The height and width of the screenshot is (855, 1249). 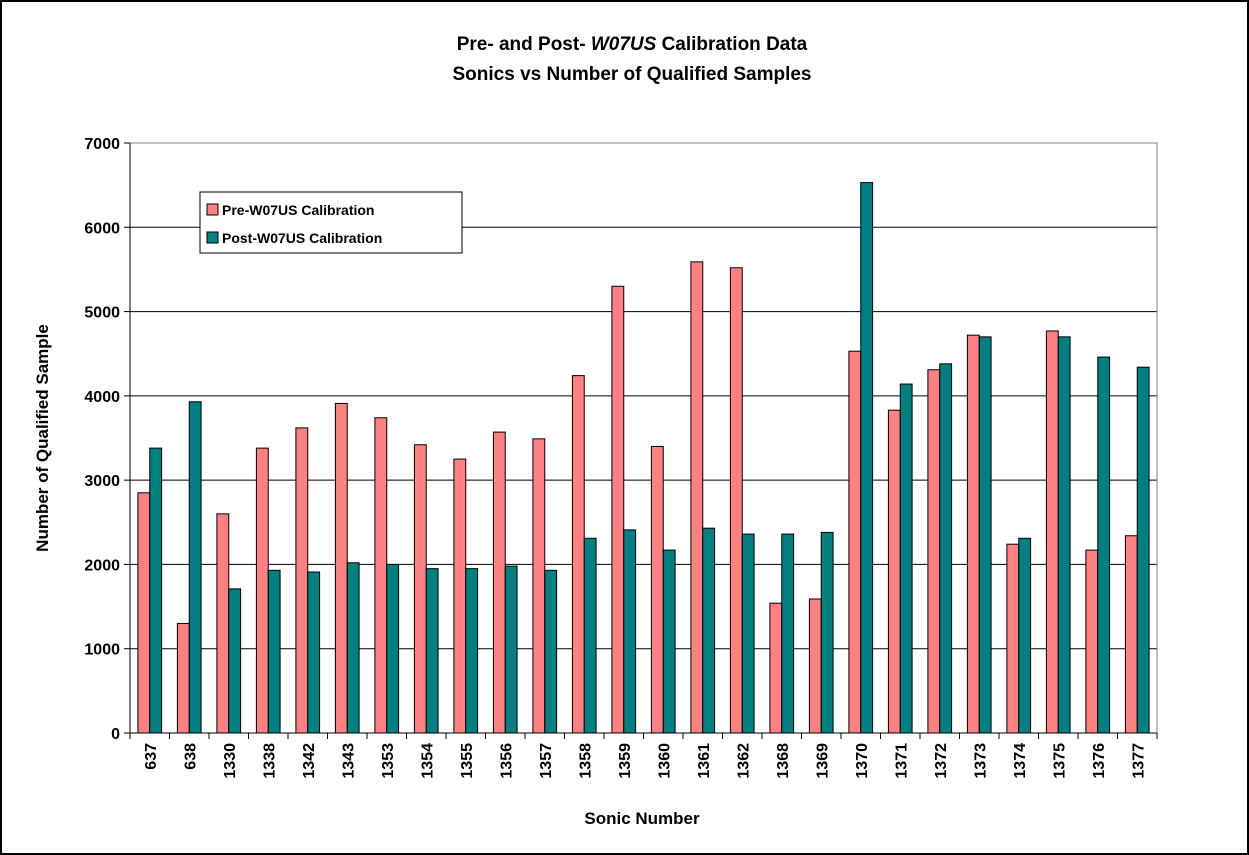 What do you see at coordinates (102, 228) in the screenshot?
I see `y-tick-label: 6000` at bounding box center [102, 228].